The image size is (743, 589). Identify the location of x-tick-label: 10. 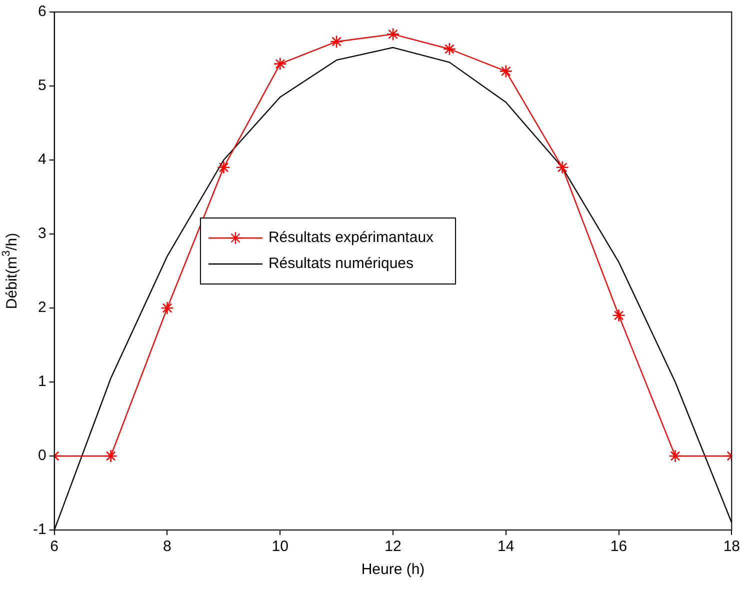
(280, 547).